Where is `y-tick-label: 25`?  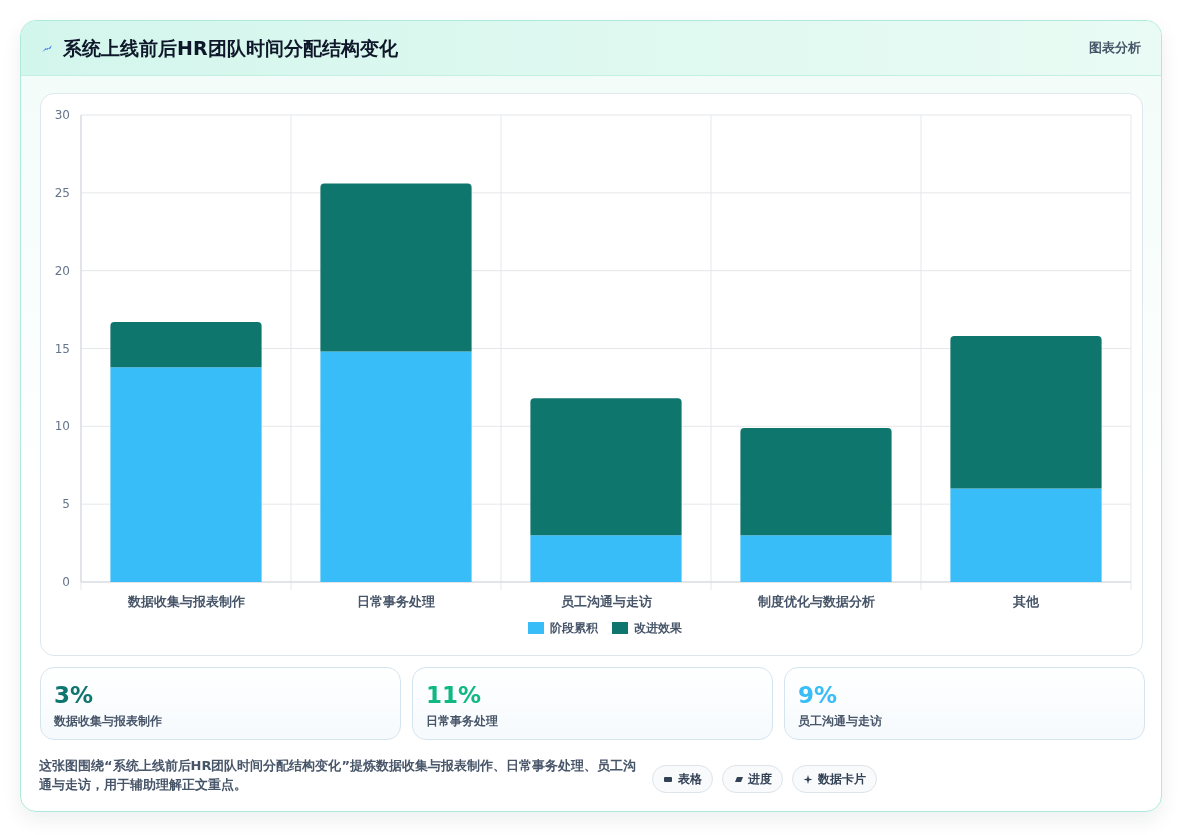
y-tick-label: 25 is located at coordinates (62, 192).